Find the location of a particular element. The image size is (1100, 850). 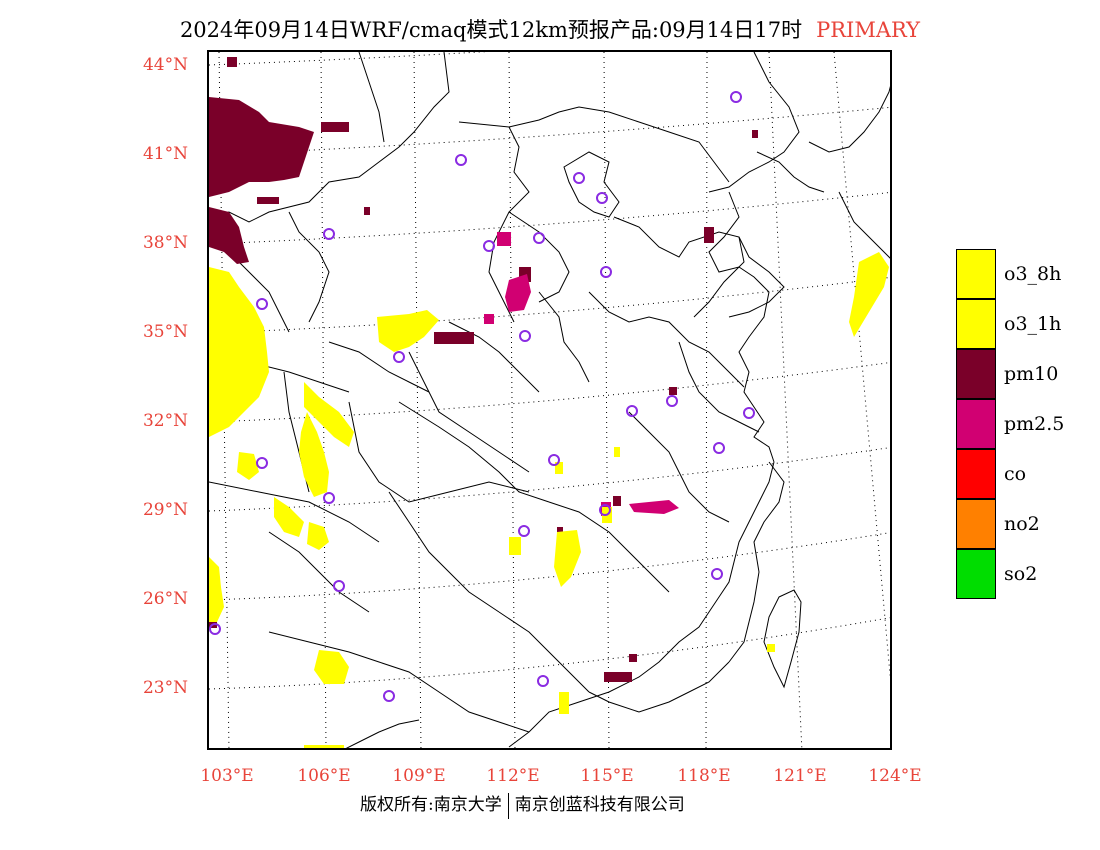

legend-item-pm10: pm10 is located at coordinates (1021, 374).